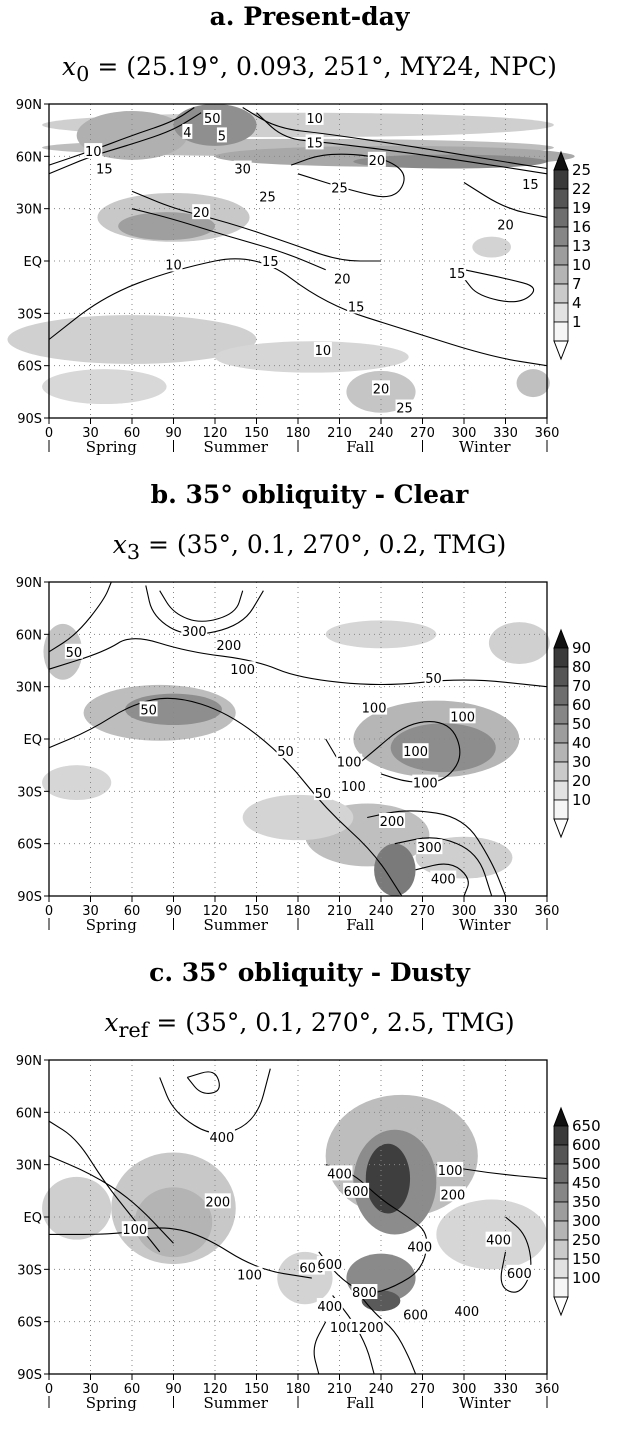  I want to click on y-axis: 90N 60N 30N EQ 30S 60S 90S, so click(32, 740).